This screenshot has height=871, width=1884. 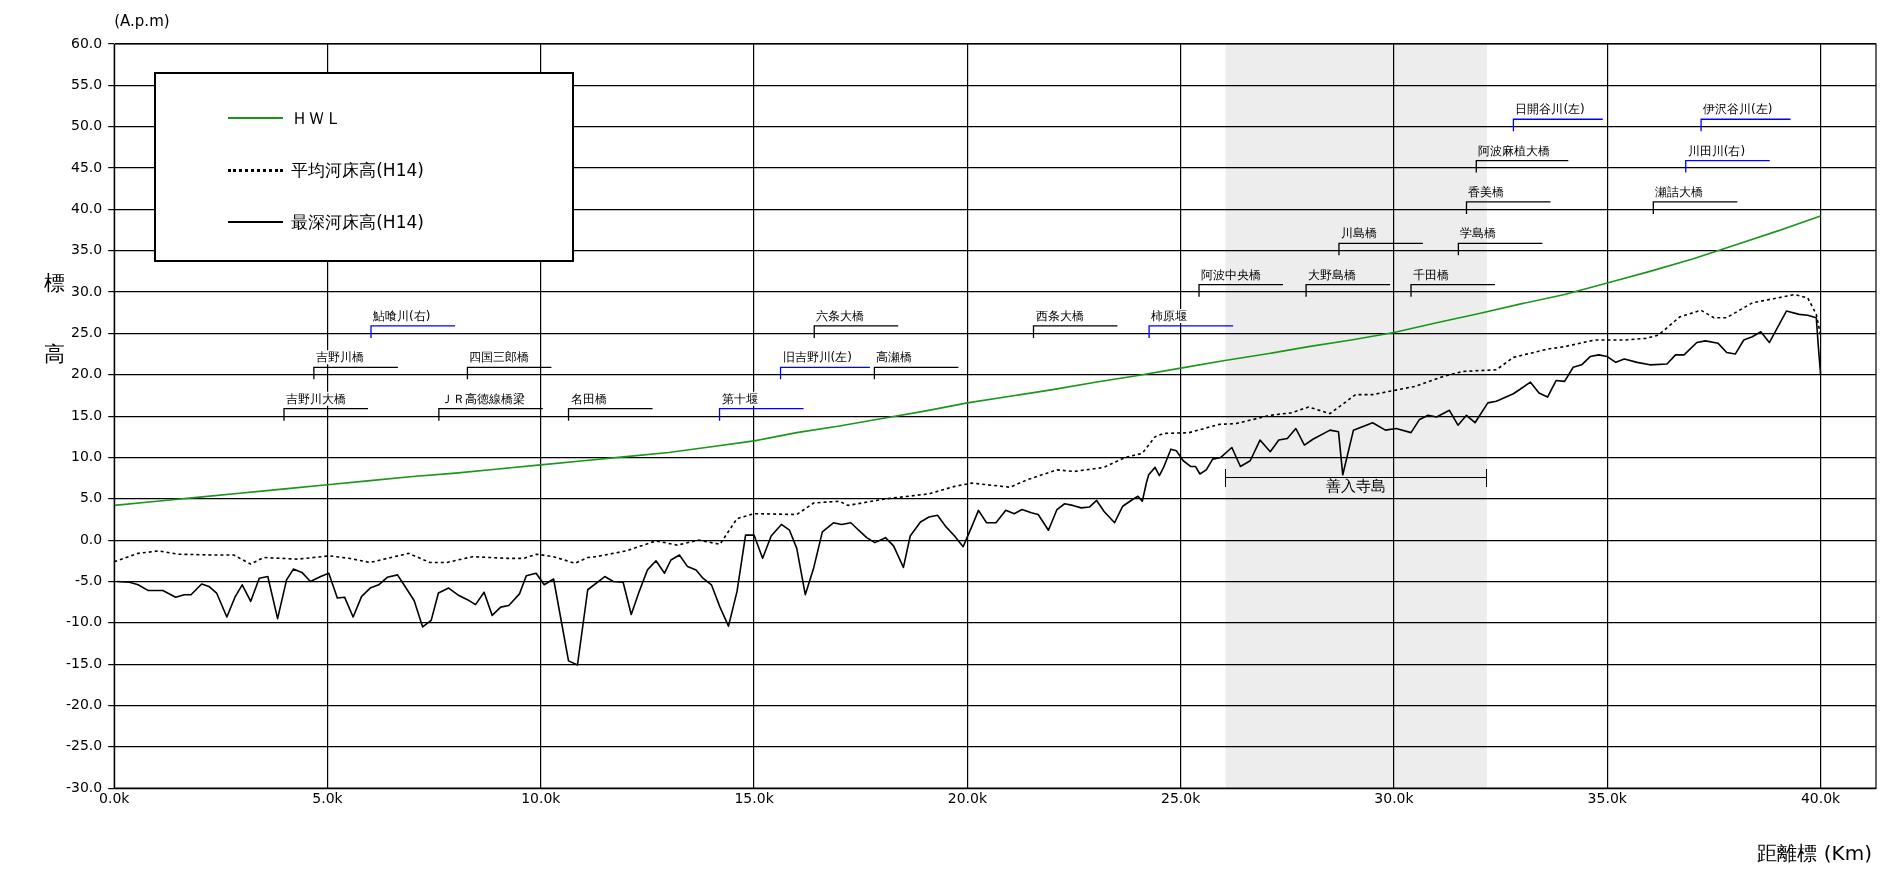 I want to click on band-label: 善入寺島, so click(x=1356, y=486).